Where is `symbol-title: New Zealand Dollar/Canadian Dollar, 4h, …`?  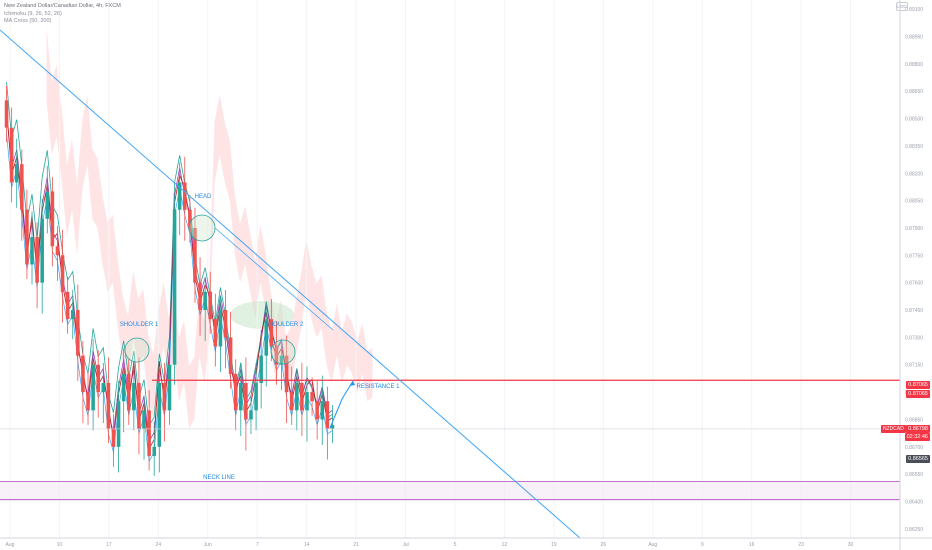
symbol-title: New Zealand Dollar/Canadian Dollar, 4h, … is located at coordinates (62, 6).